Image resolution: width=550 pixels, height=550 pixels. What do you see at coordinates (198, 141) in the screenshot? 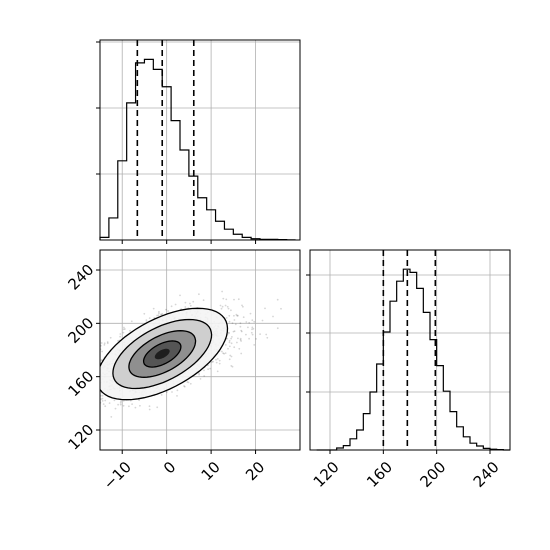
I see `hist-x-panel` at bounding box center [198, 141].